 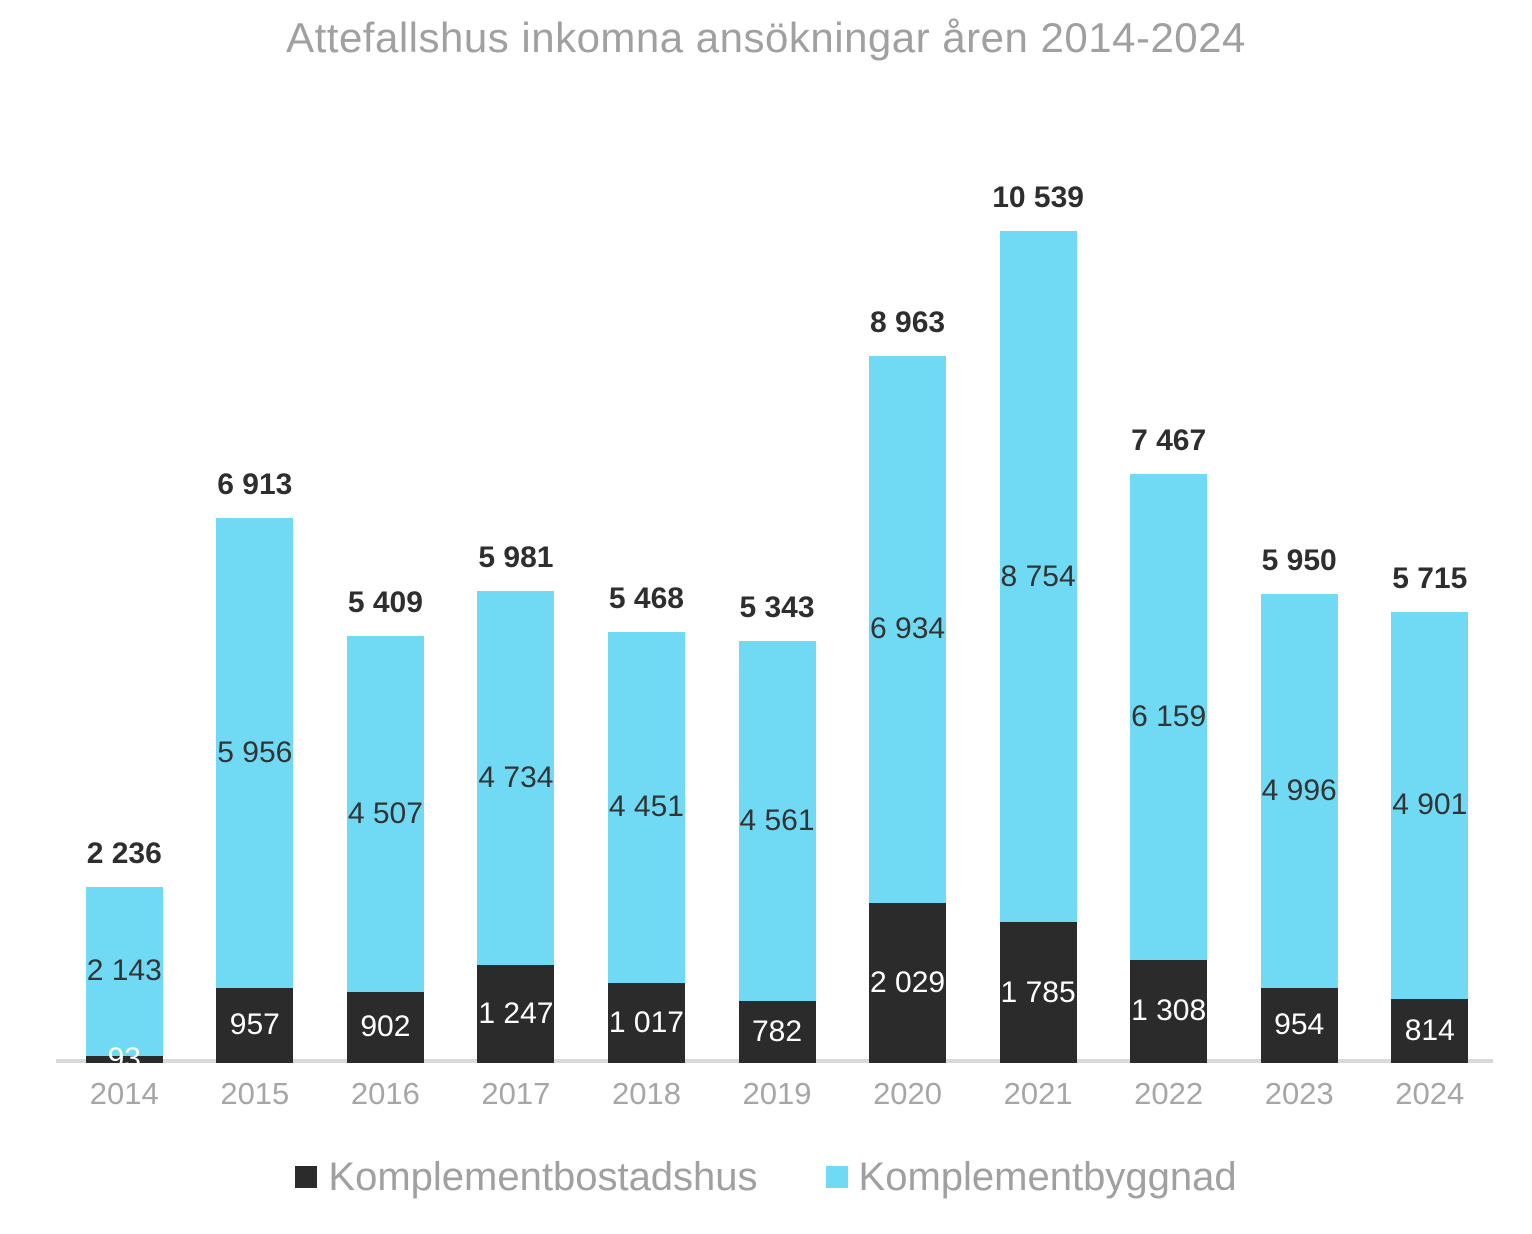 I want to click on bar-column-2018: 5 468 4 451 1 017, so click(x=646, y=590).